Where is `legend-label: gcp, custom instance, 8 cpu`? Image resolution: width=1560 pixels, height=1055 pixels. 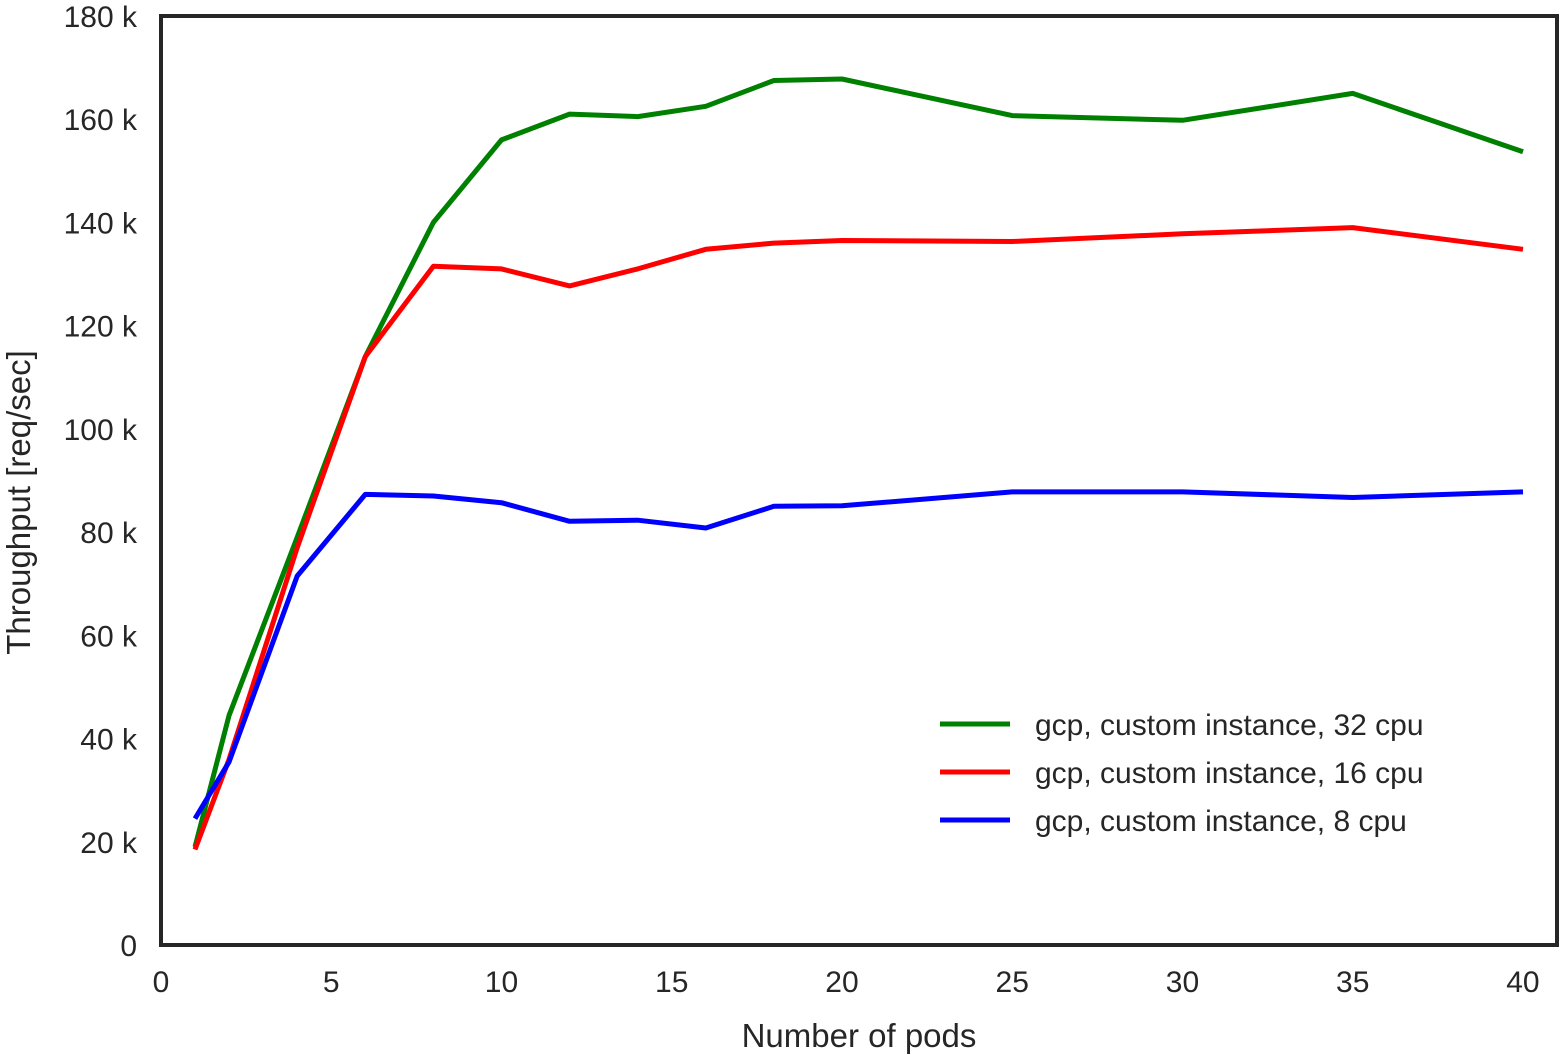
legend-label: gcp, custom instance, 8 cpu is located at coordinates (1221, 821).